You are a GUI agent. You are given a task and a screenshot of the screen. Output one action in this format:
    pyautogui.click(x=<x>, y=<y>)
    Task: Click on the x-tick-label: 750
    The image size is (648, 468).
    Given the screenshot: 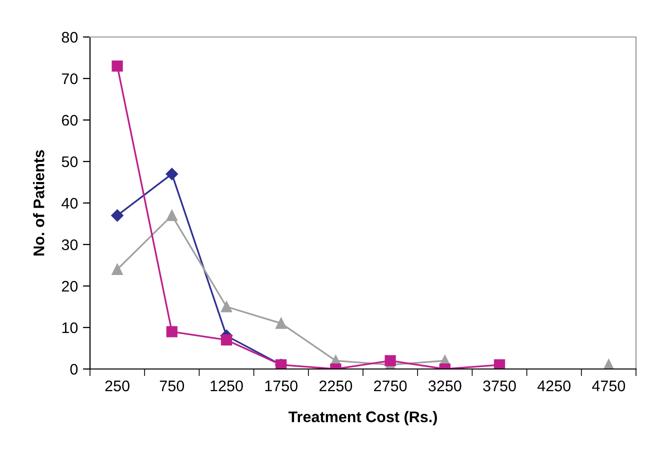 What is the action you would take?
    pyautogui.click(x=172, y=386)
    